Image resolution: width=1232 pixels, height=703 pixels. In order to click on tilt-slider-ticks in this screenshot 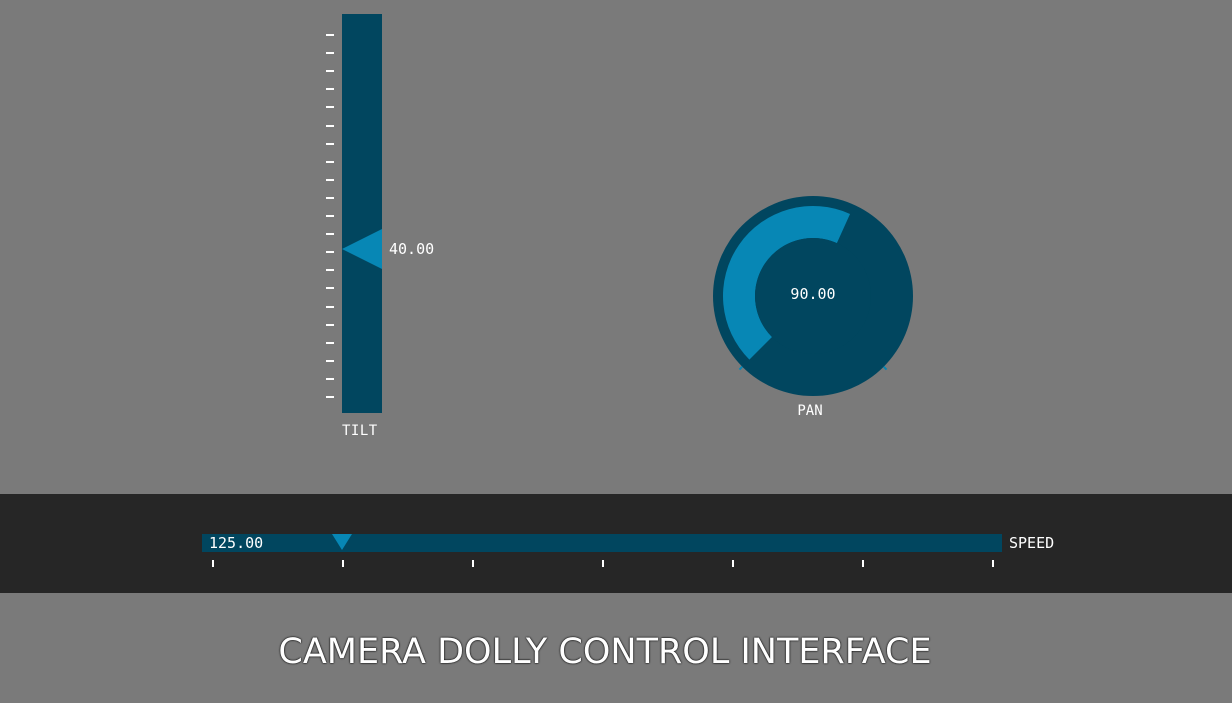, I will do `click(330, 213)`.